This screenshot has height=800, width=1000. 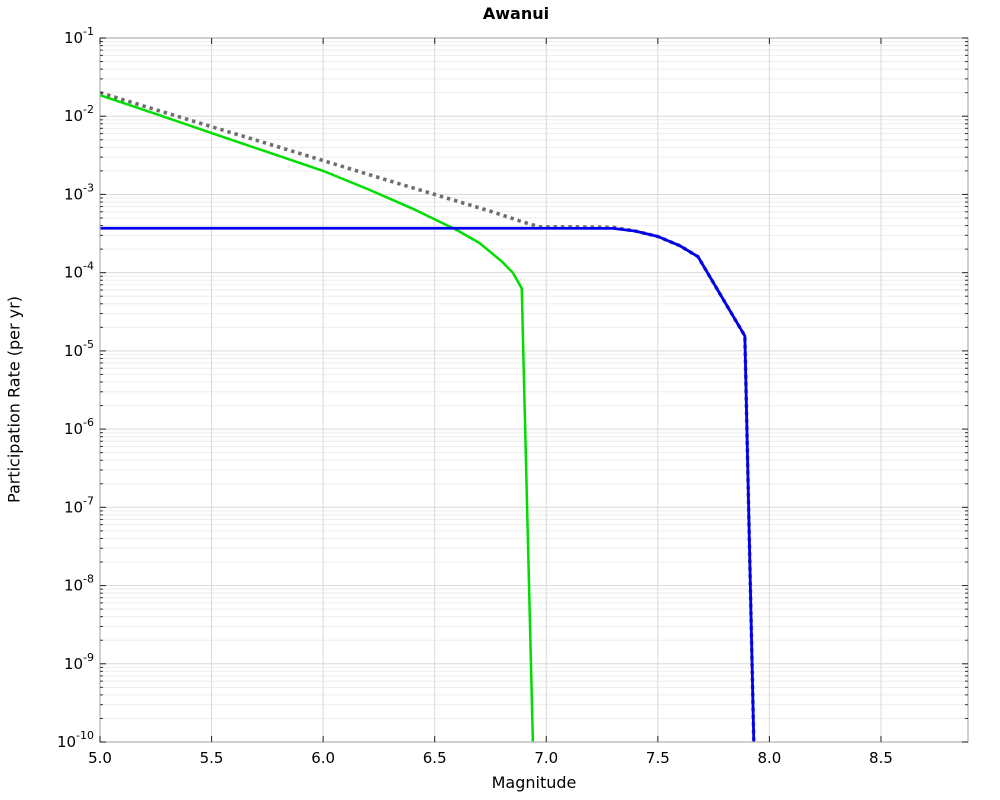 I want to click on x-tick-label: 8.5, so click(x=881, y=758).